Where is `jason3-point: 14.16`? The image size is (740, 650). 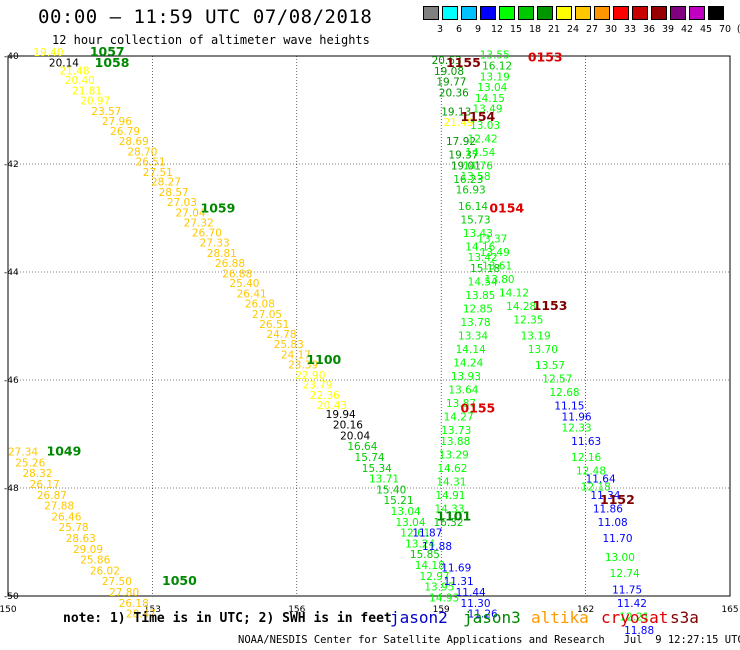
jason3-point: 14.16 is located at coordinates (480, 247).